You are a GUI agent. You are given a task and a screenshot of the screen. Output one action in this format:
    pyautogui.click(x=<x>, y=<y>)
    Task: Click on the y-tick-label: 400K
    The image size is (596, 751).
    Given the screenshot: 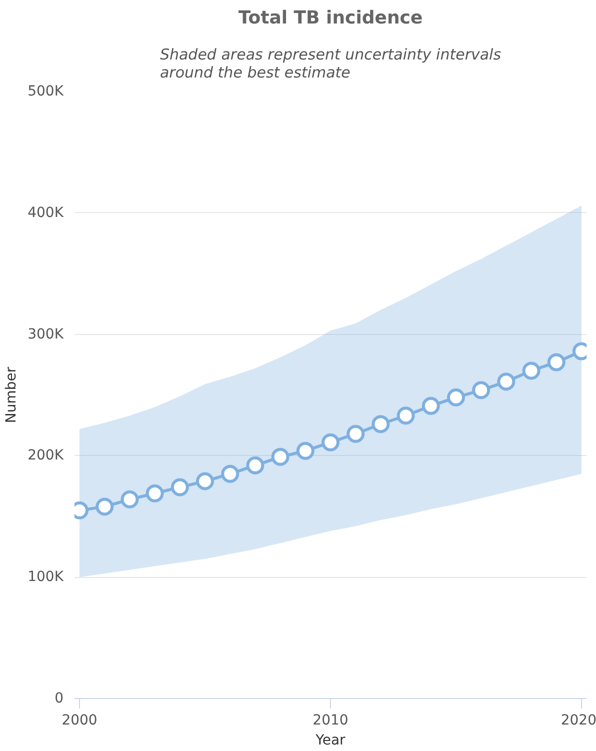 What is the action you would take?
    pyautogui.click(x=46, y=212)
    